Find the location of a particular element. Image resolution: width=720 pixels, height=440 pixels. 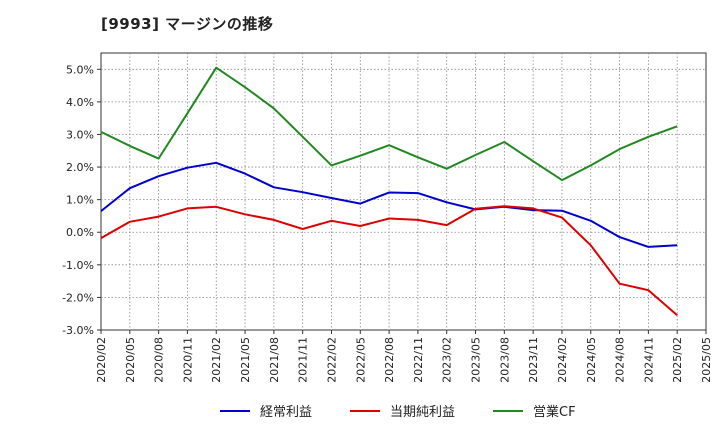

x-tick-label: 2022/11 is located at coordinates (418, 360).